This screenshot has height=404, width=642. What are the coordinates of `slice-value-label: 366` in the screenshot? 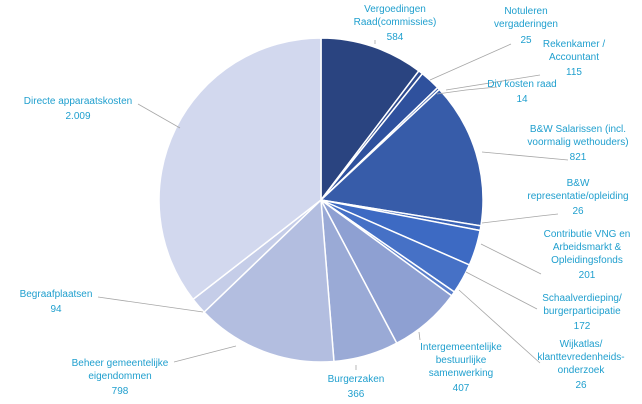 It's located at (356, 394).